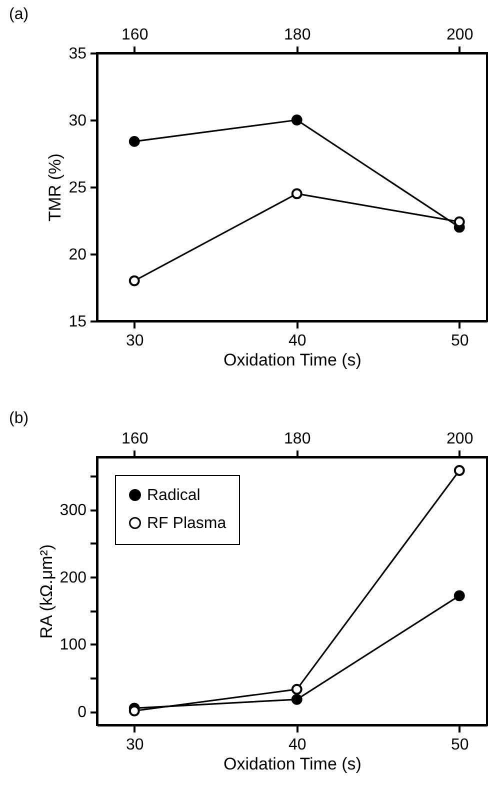 Image resolution: width=504 pixels, height=786 pixels. Describe the element at coordinates (173, 495) in the screenshot. I see `legend-label: Radical` at that location.